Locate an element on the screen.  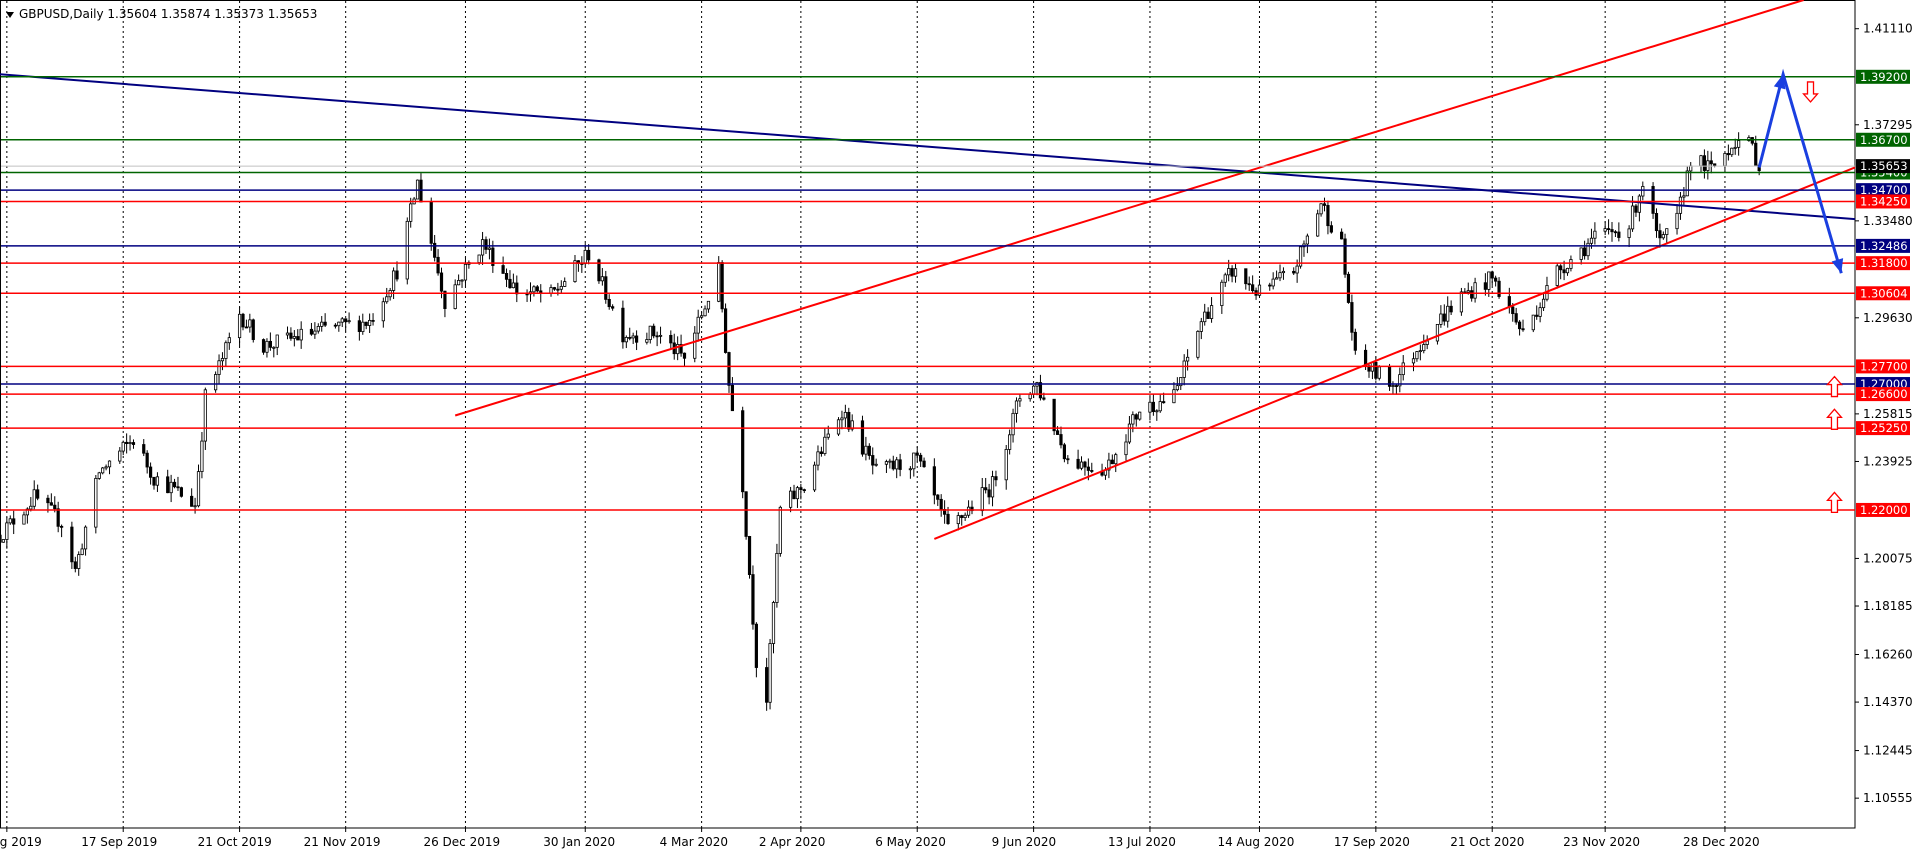
x-tick-label: 6 May 2020 is located at coordinates (910, 842).